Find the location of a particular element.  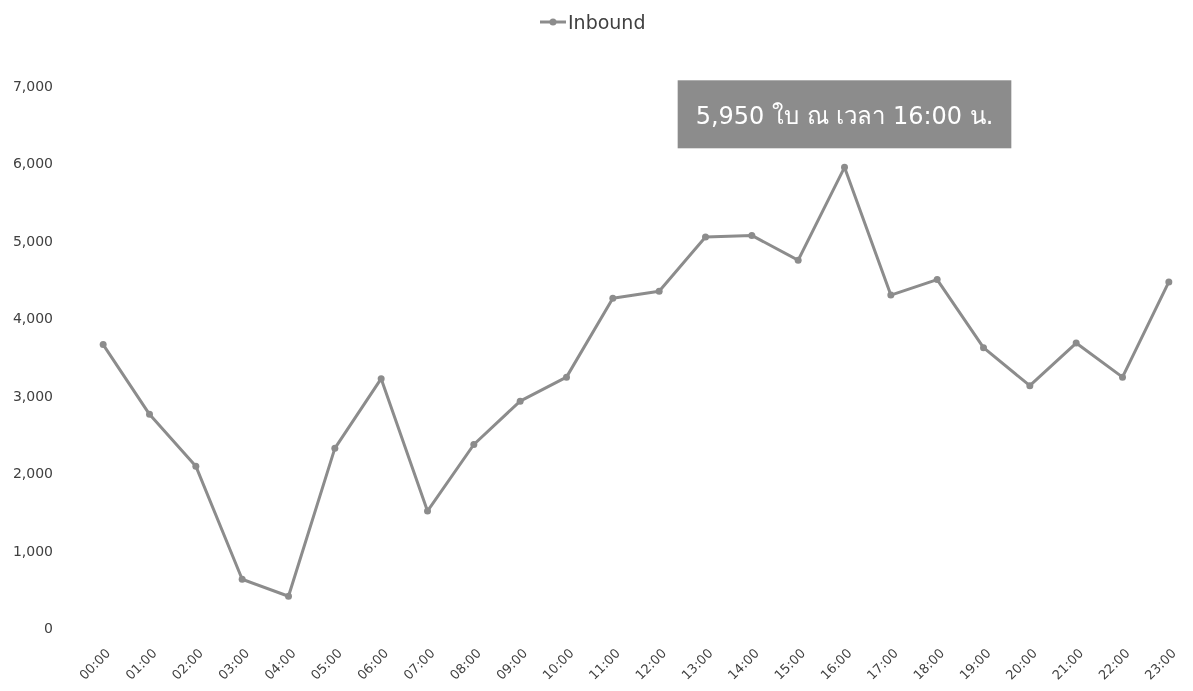

legend: Inbound is located at coordinates (593, 22).